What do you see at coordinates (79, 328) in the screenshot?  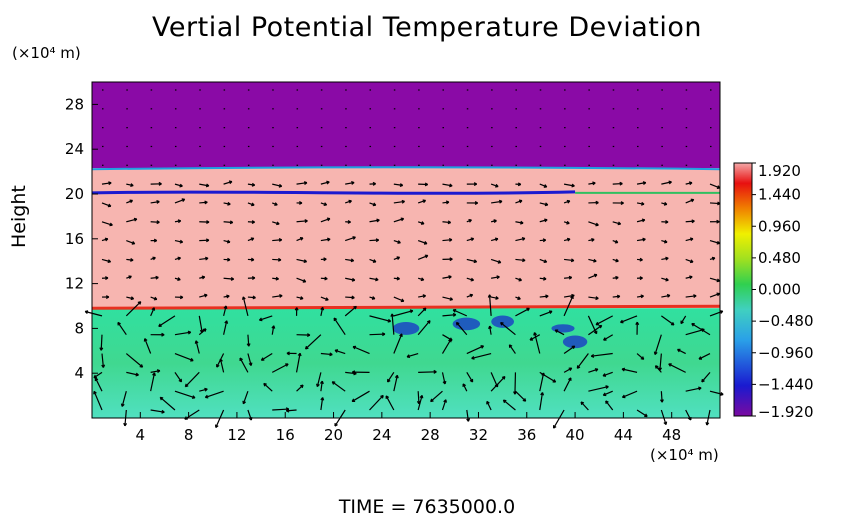 I see `y-tick-label: 8` at bounding box center [79, 328].